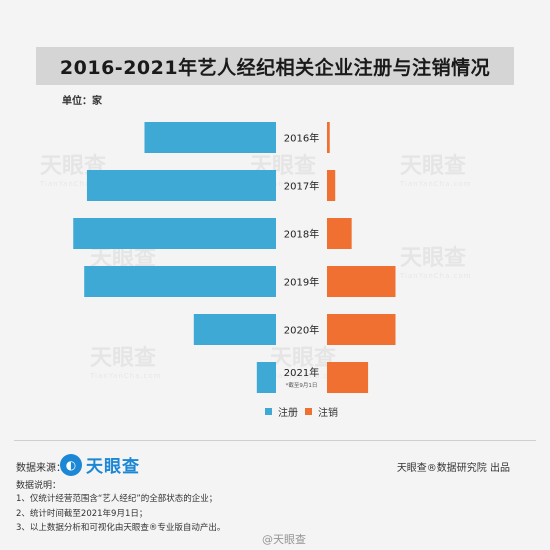  Describe the element at coordinates (121, 528) in the screenshot. I see `note-item: 3、以上数据分析和可视化由天眼查®专业版自动产出。` at that location.